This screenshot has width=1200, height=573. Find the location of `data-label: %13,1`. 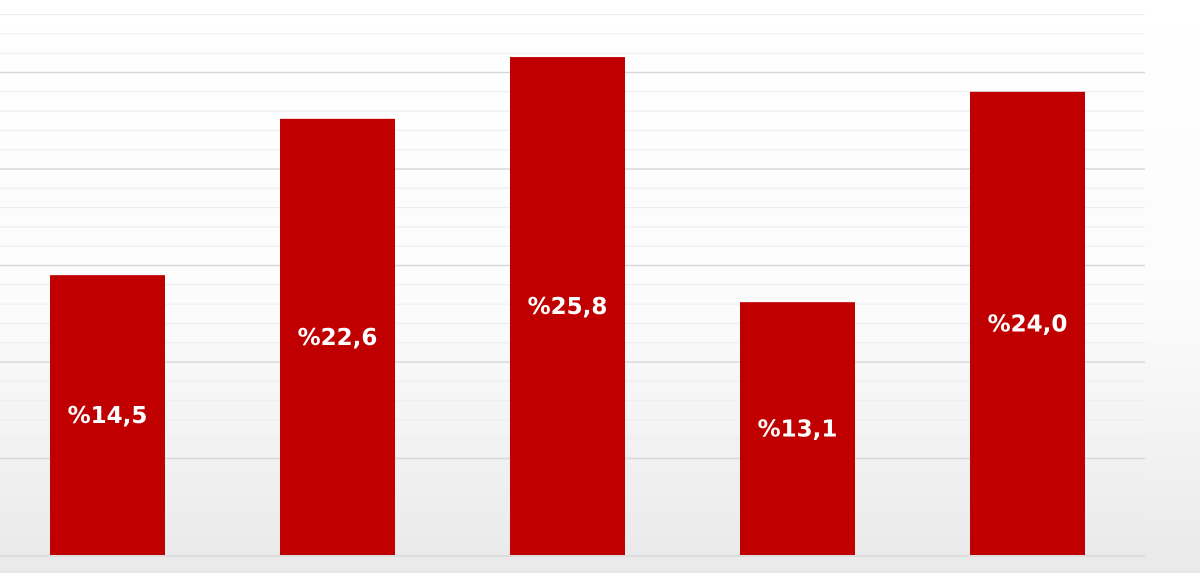

data-label: %13,1 is located at coordinates (798, 430).